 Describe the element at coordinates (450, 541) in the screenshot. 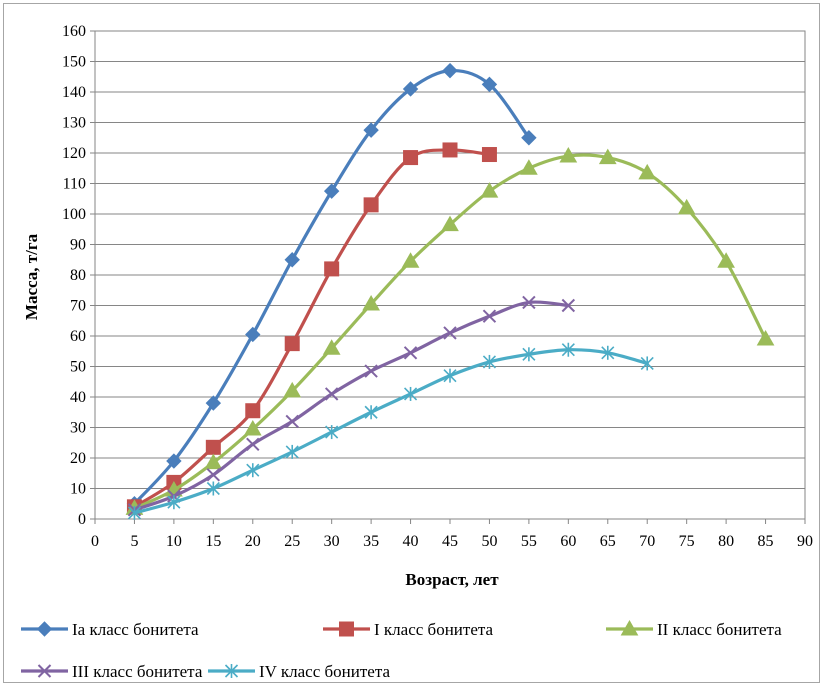

I see `x-tick-label: 45` at that location.